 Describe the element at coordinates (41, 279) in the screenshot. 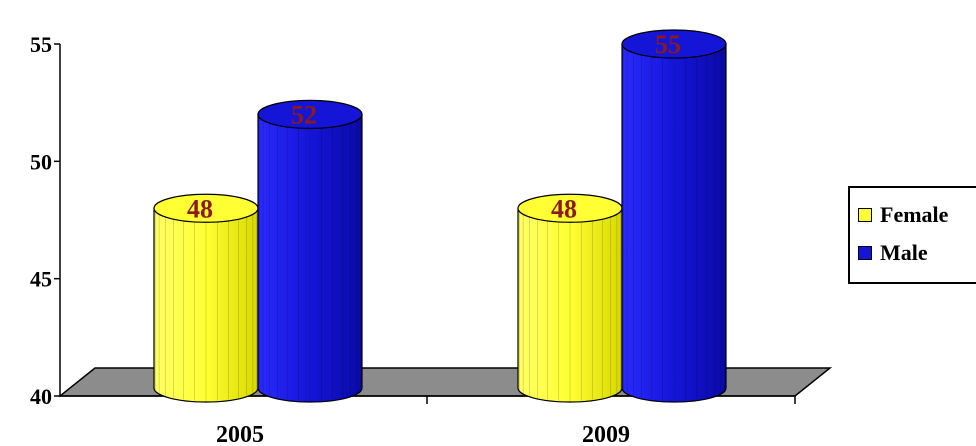

I see `y-tick-label: 45` at that location.